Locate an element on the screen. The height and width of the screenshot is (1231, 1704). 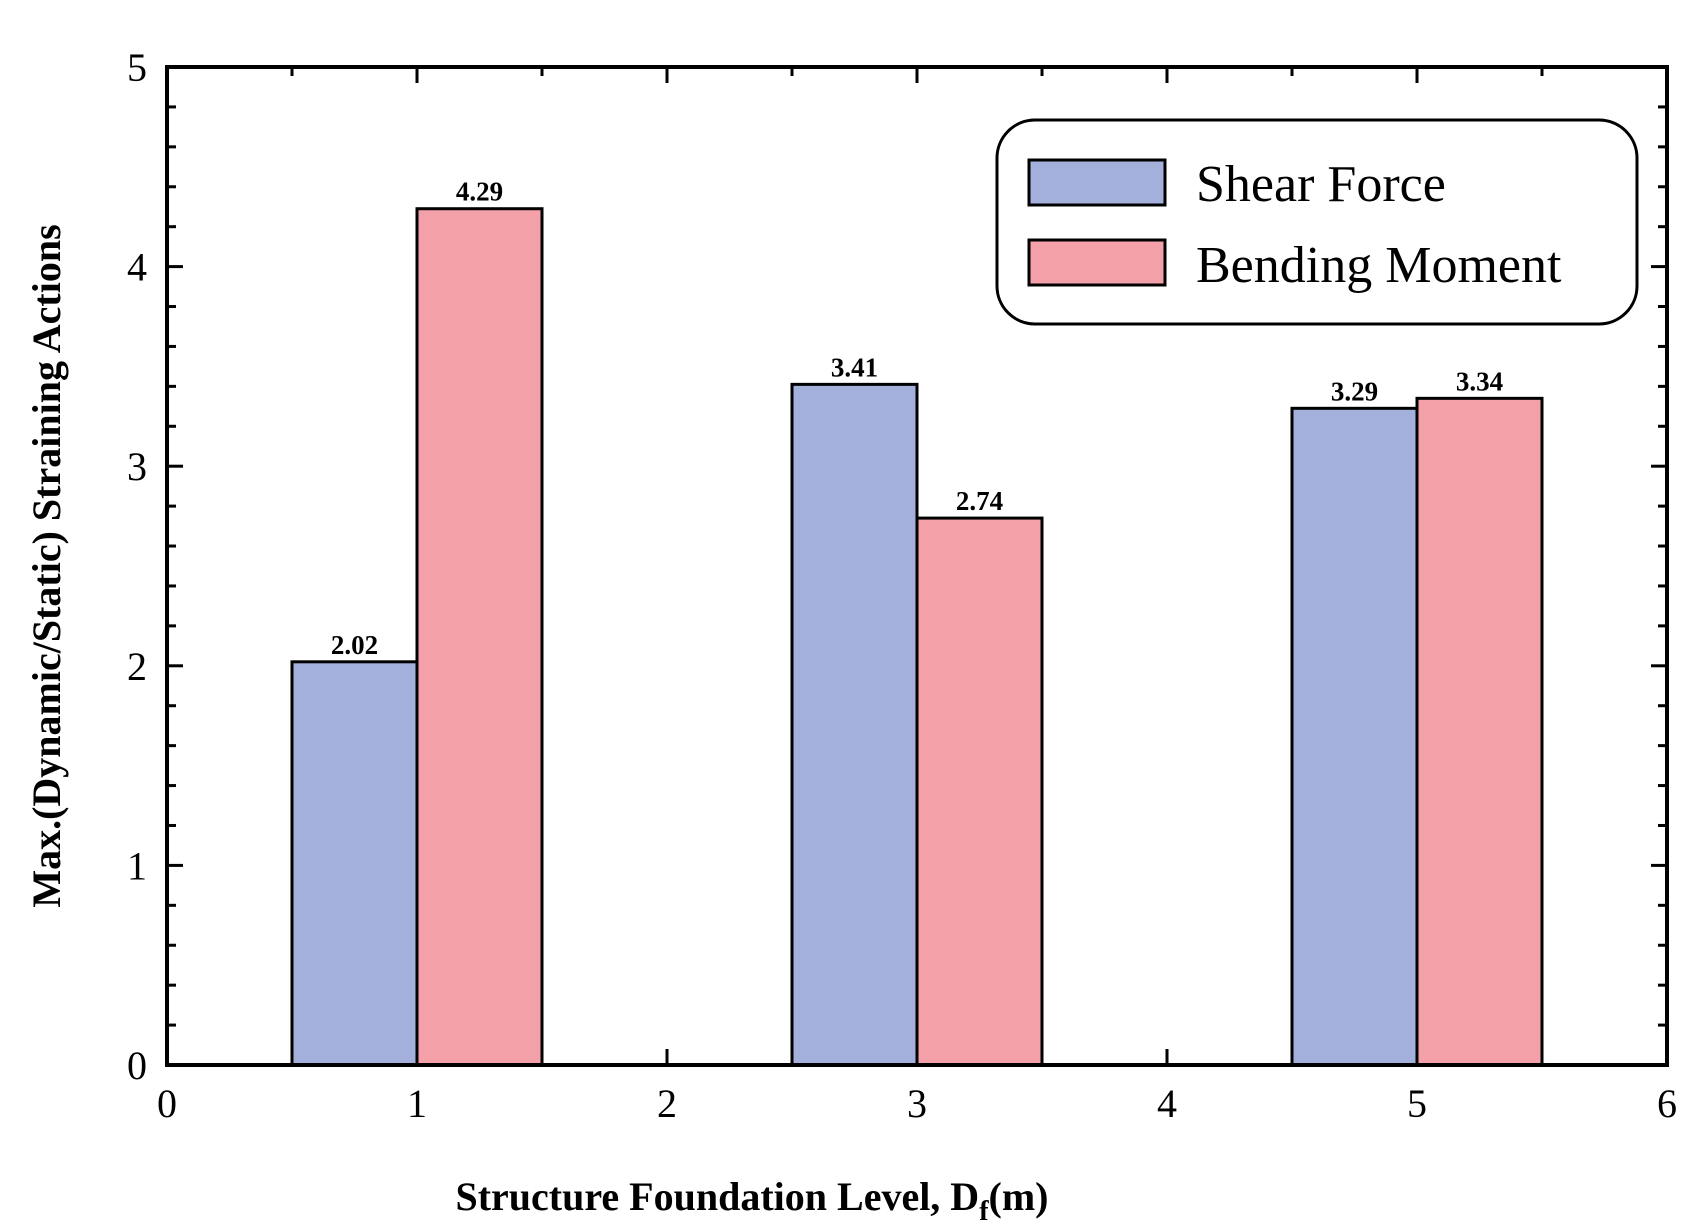
x-axis-title: Structure Foundation Level, Df(m) is located at coordinates (751, 1200).